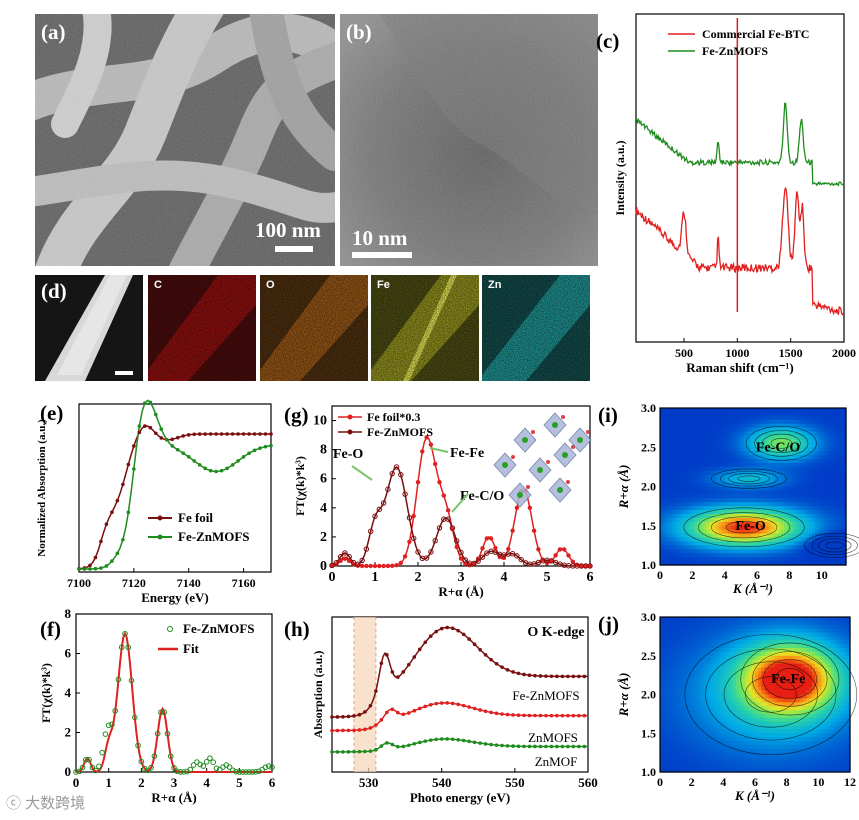  I want to click on eds-dark-field: (d), so click(89, 328).